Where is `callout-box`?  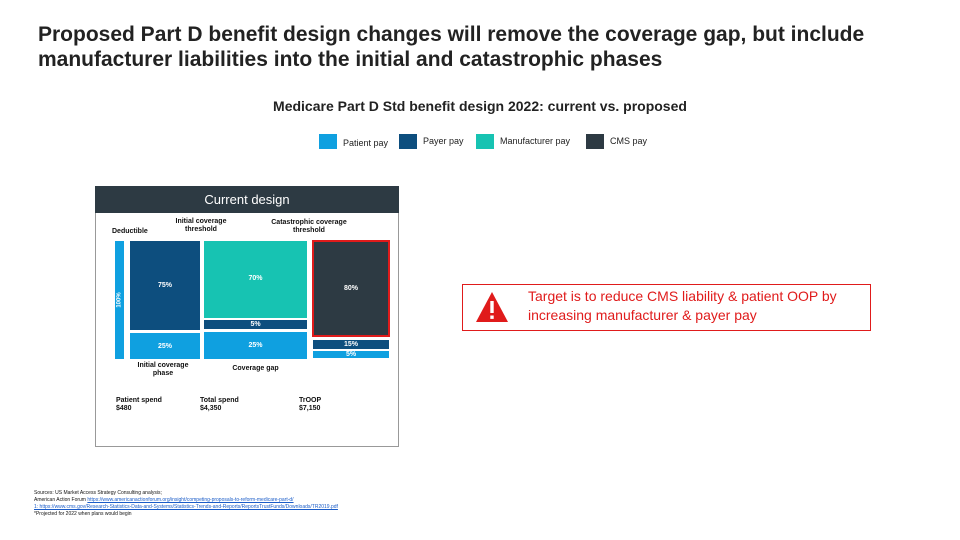
callout-box is located at coordinates (666, 307).